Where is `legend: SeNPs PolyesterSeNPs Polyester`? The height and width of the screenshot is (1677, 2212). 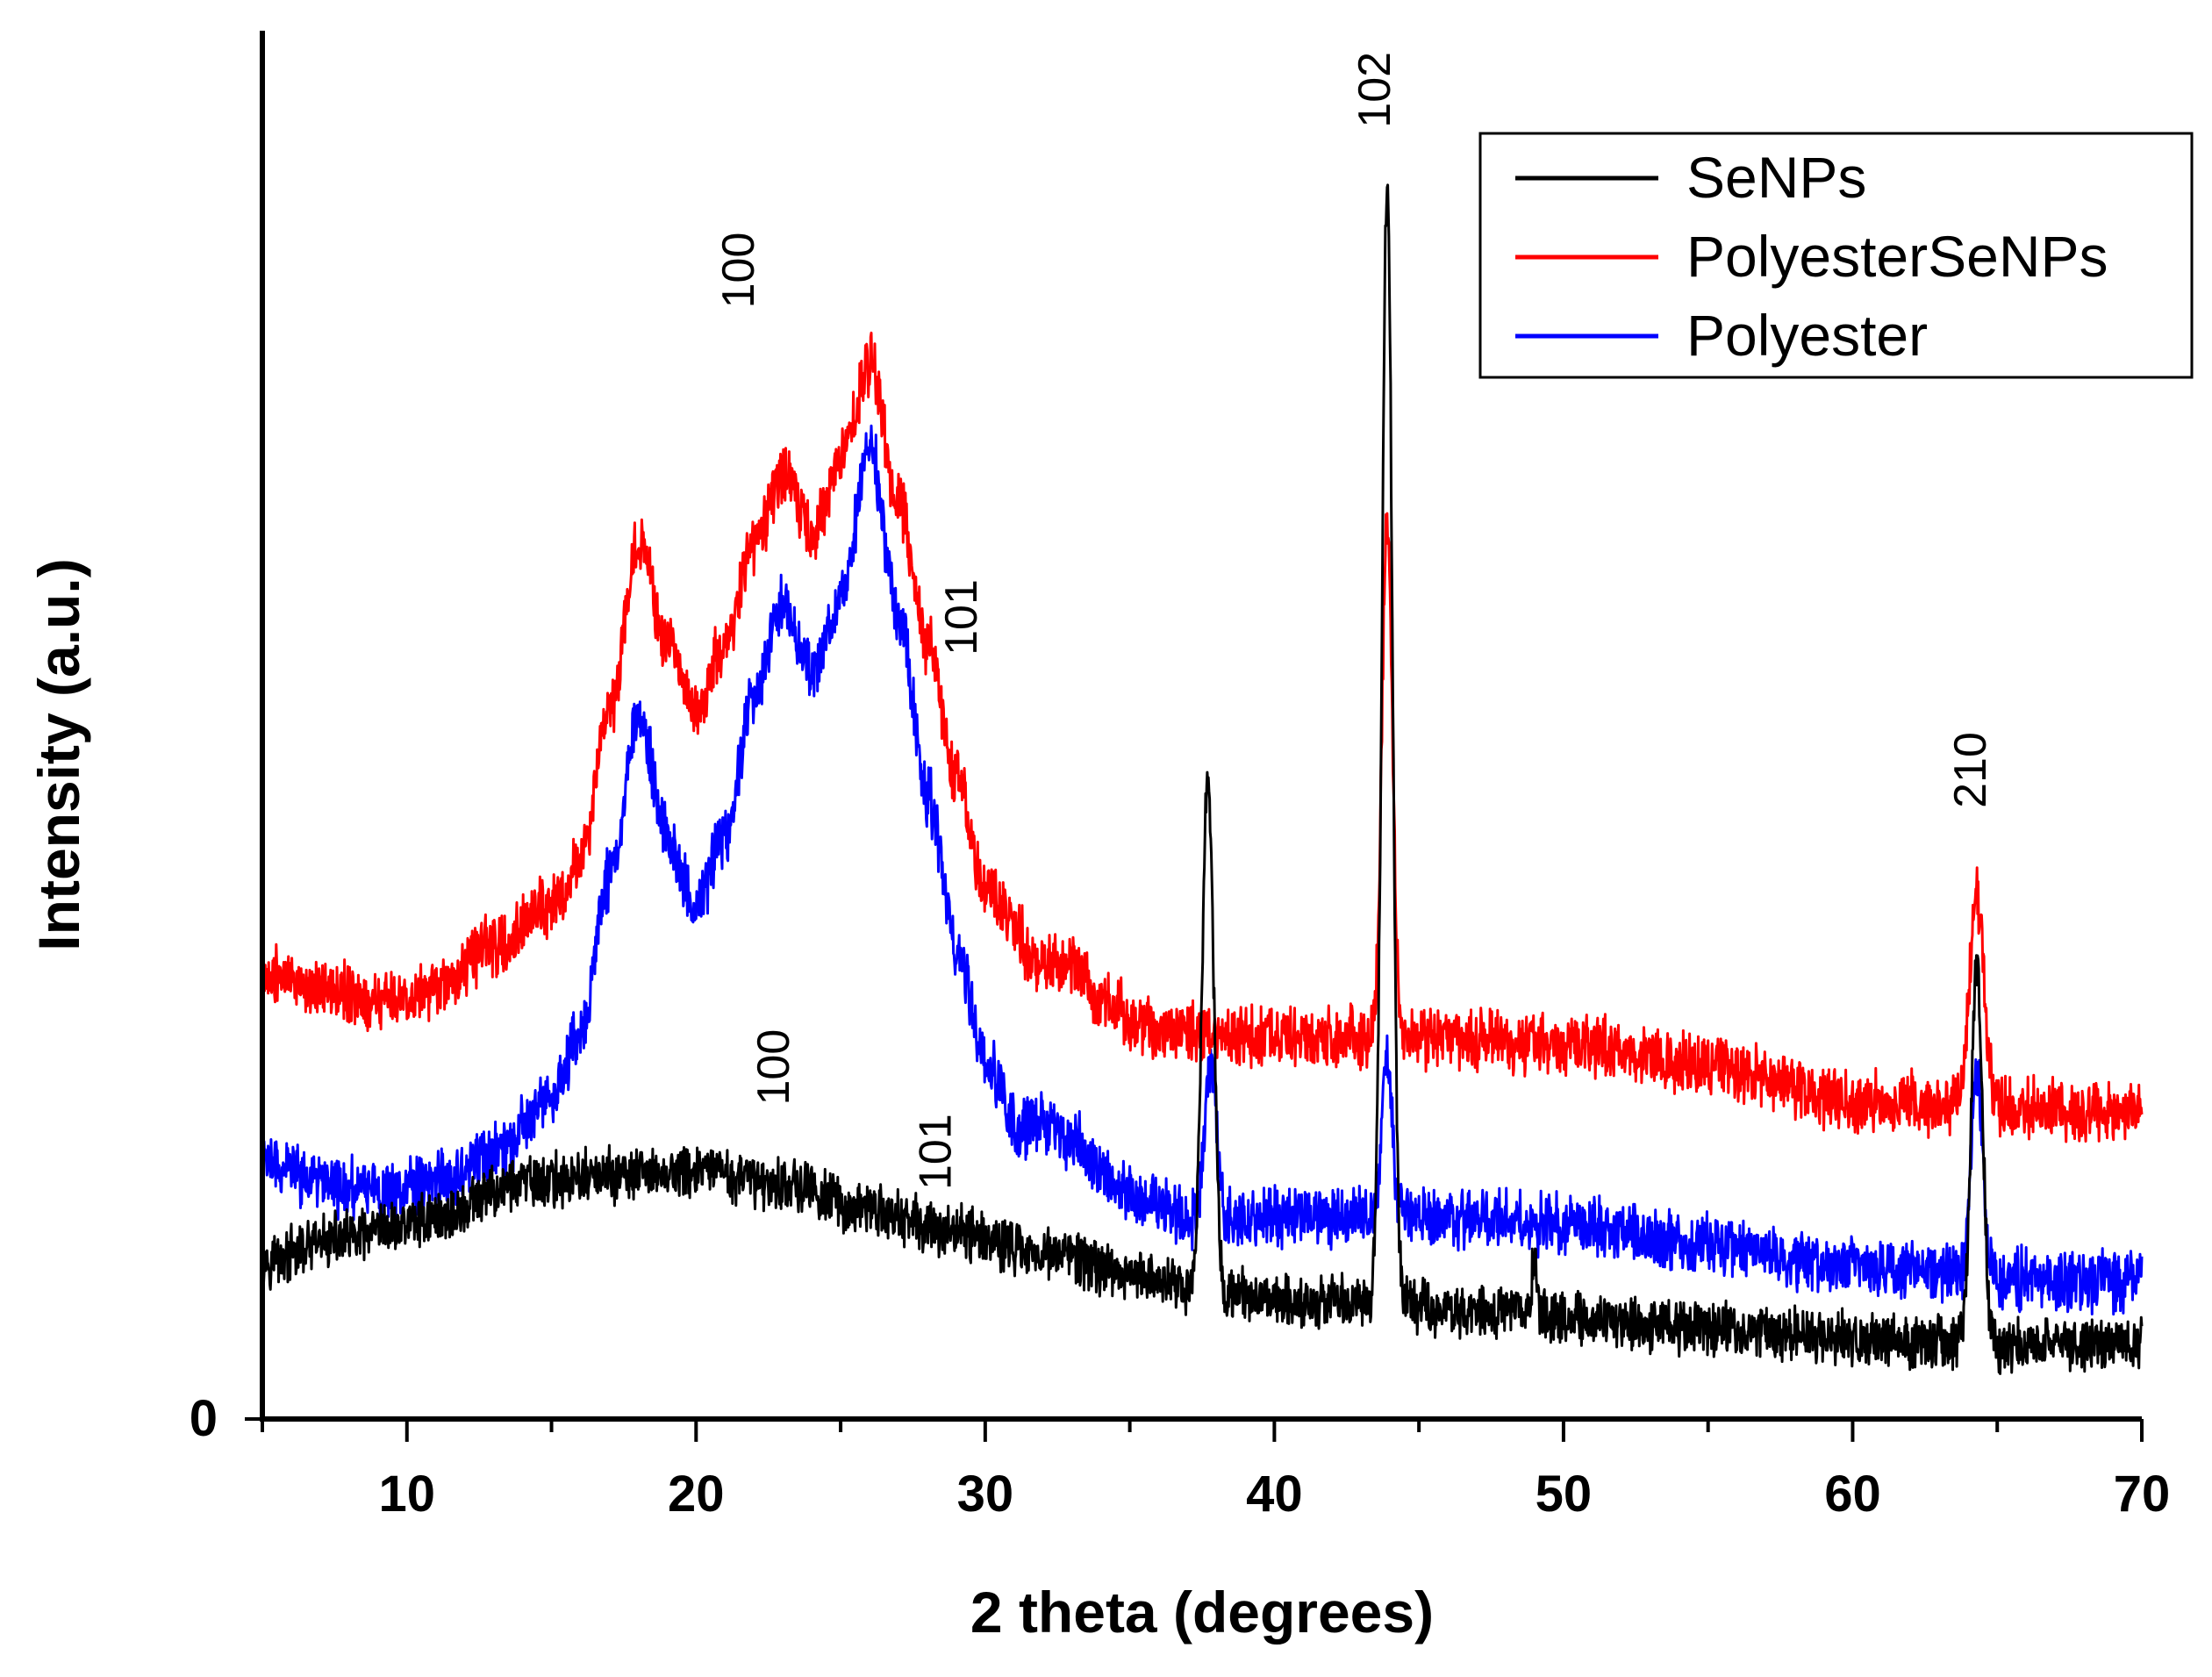
legend: SeNPs PolyesterSeNPs Polyester is located at coordinates (1836, 255).